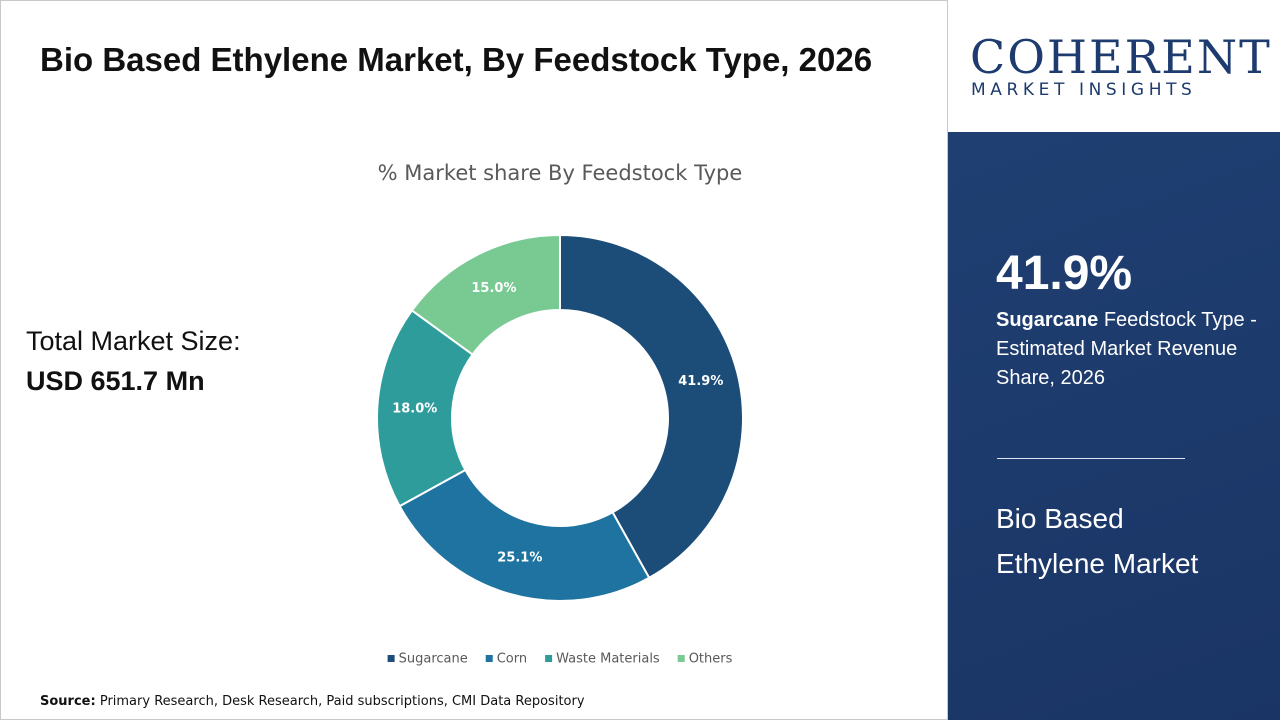 This screenshot has width=1280, height=720. Describe the element at coordinates (433, 659) in the screenshot. I see `legend-label: Sugarcane` at that location.